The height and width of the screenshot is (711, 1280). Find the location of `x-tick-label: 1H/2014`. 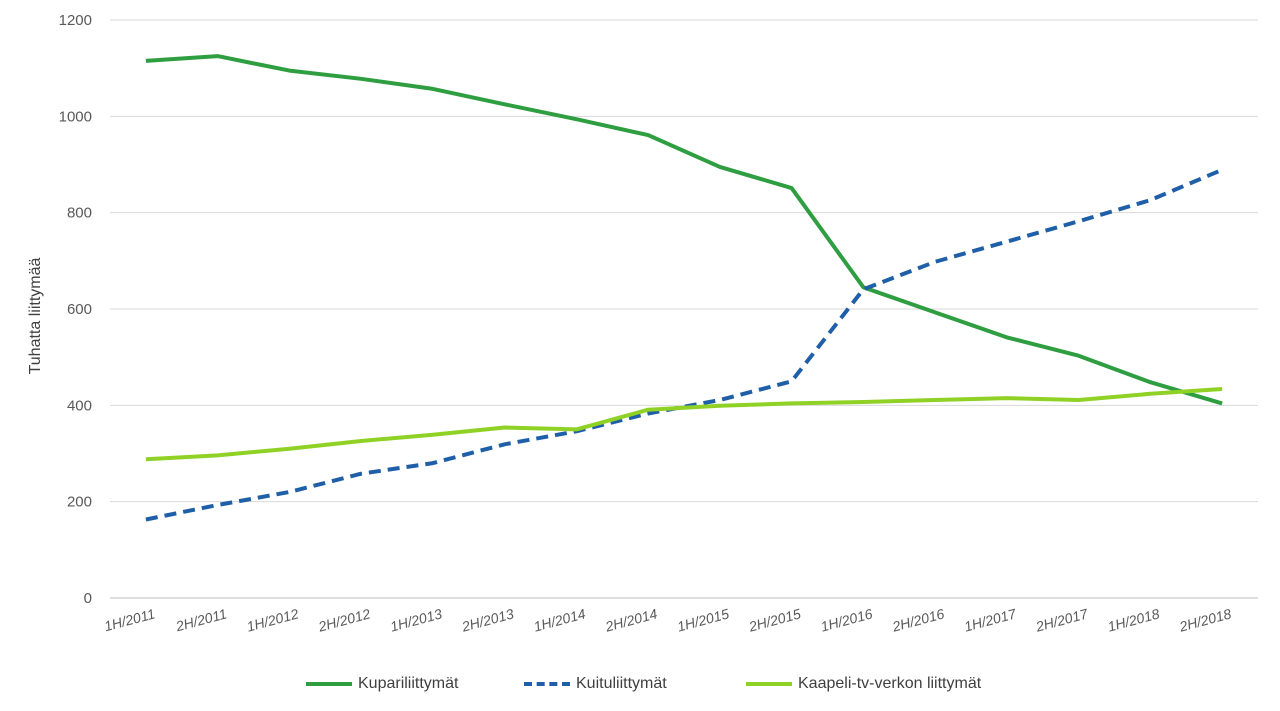

x-tick-label: 1H/2014 is located at coordinates (559, 619).